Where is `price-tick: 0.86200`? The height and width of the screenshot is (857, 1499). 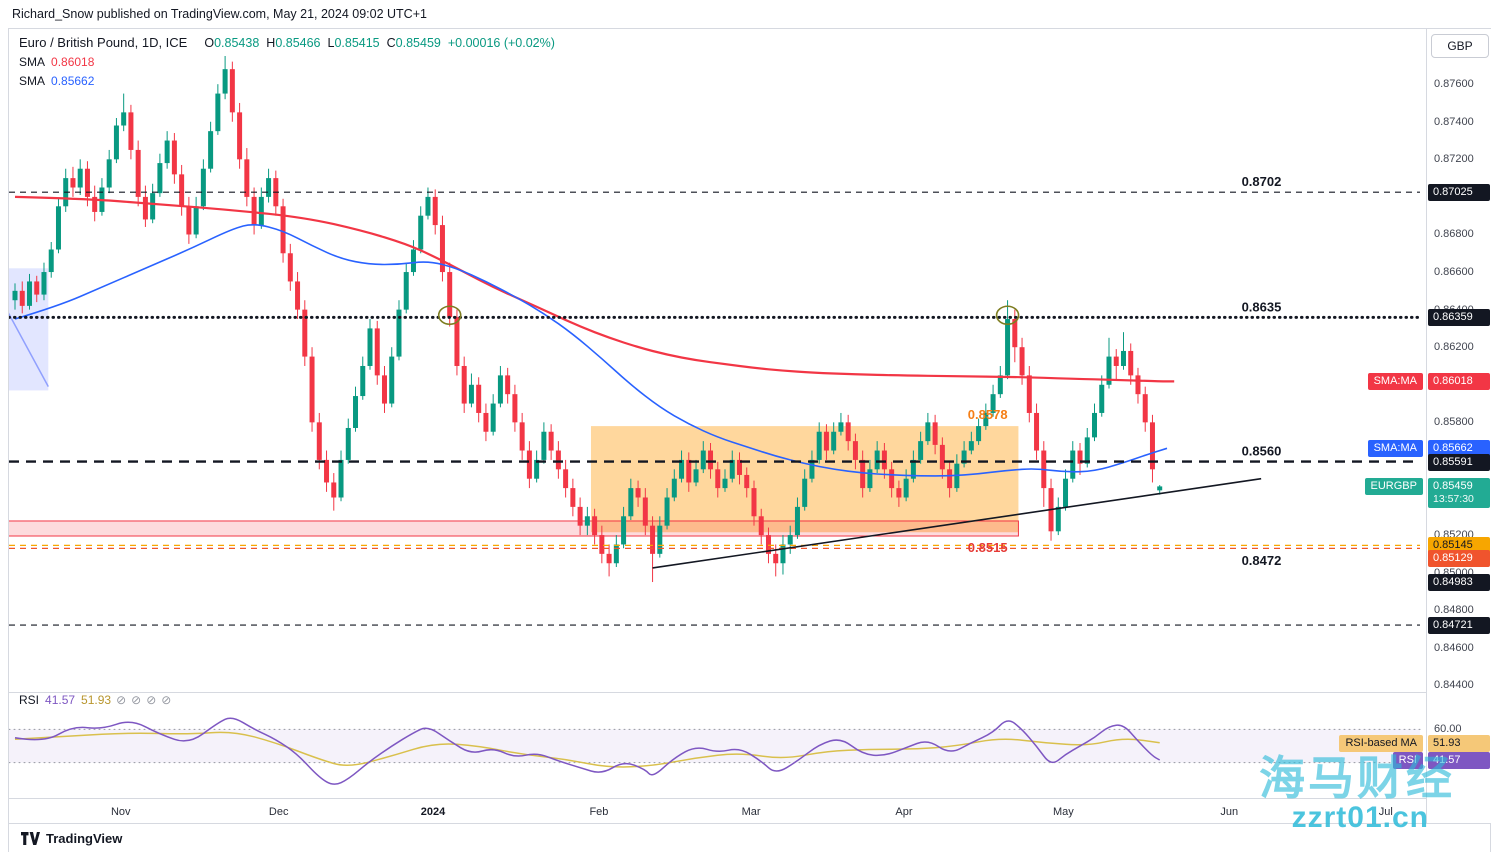
price-tick: 0.86200 is located at coordinates (1454, 347).